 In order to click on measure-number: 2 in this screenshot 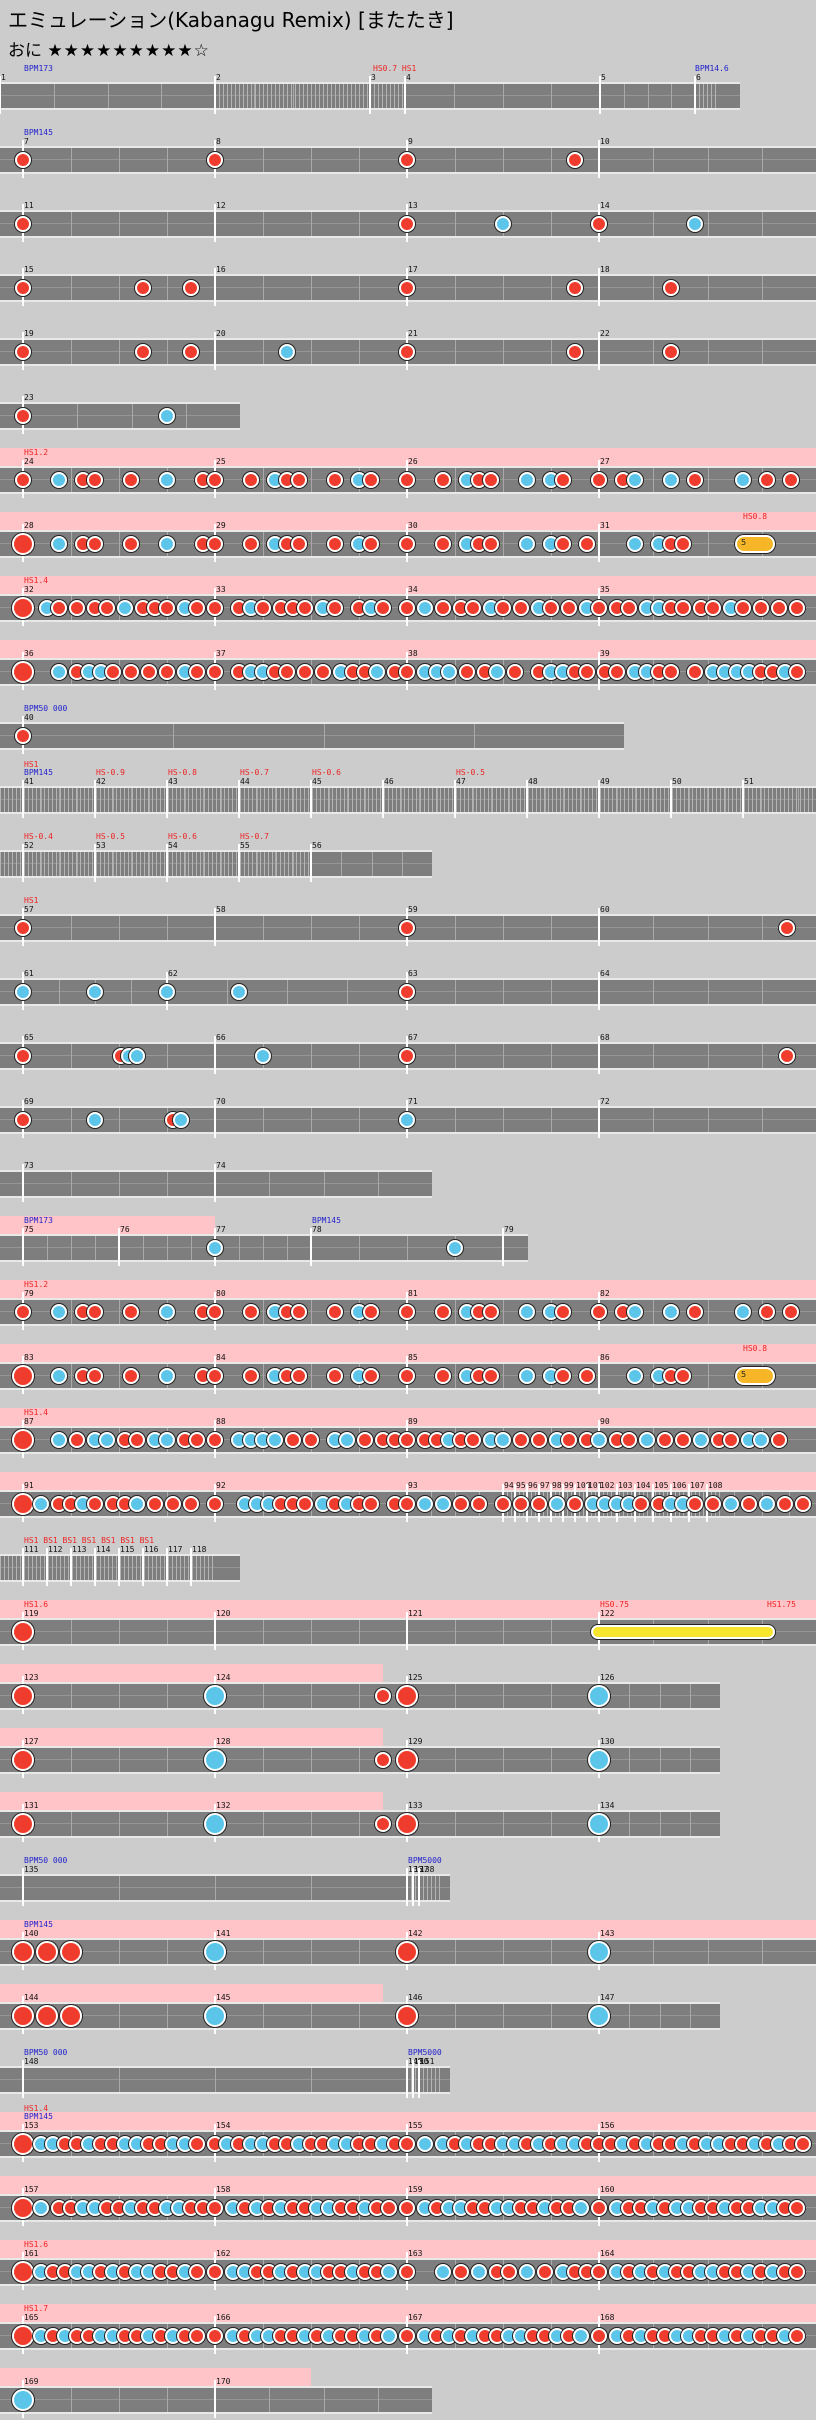, I will do `click(218, 77)`.